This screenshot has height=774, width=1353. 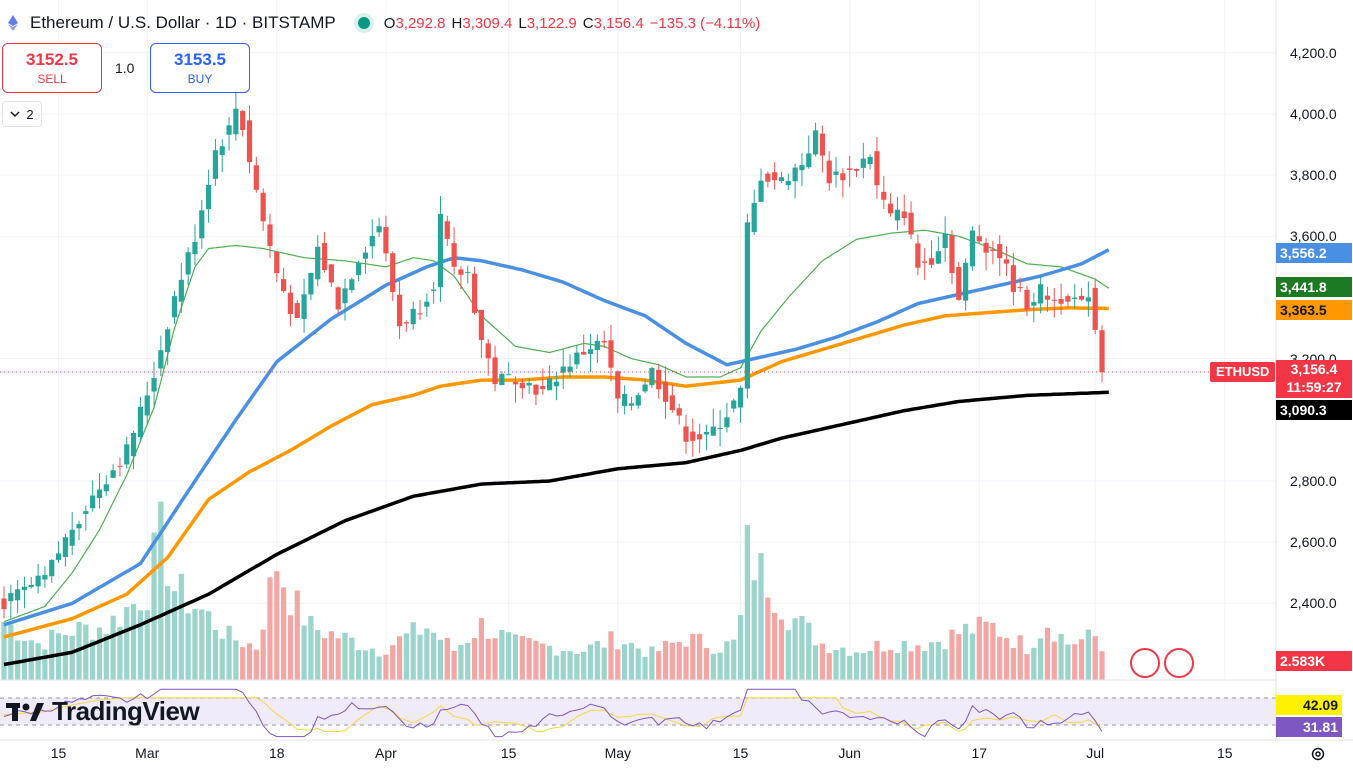 I want to click on symbol-title: Ethereum / U.S. Dollar · 1D · BITSTAMP, so click(x=183, y=22).